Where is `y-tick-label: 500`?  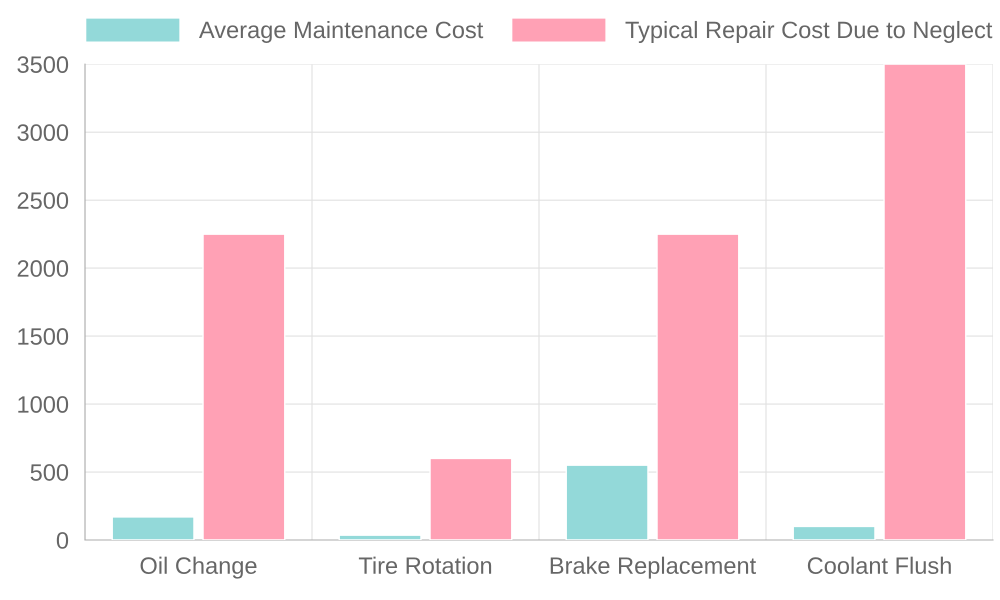 y-tick-label: 500 is located at coordinates (49, 472).